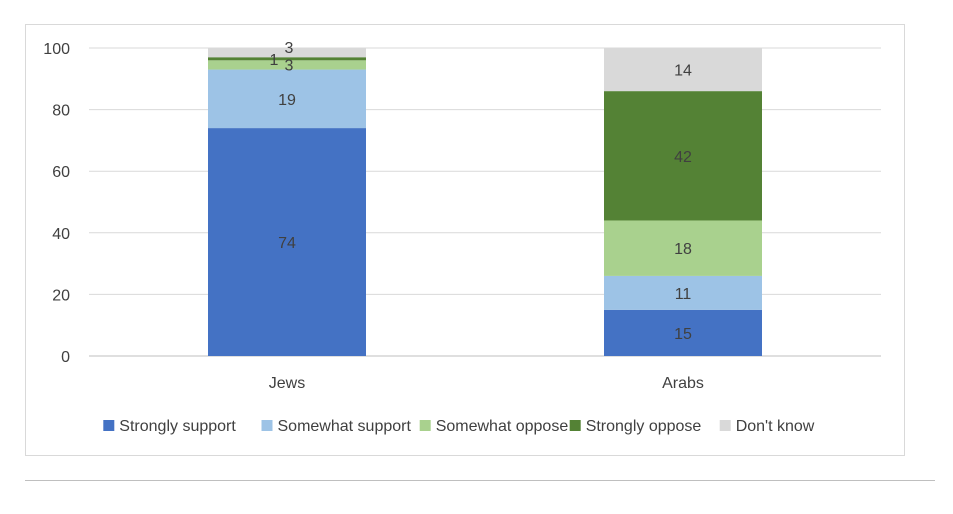  What do you see at coordinates (61, 295) in the screenshot?
I see `y-tick-label: 20` at bounding box center [61, 295].